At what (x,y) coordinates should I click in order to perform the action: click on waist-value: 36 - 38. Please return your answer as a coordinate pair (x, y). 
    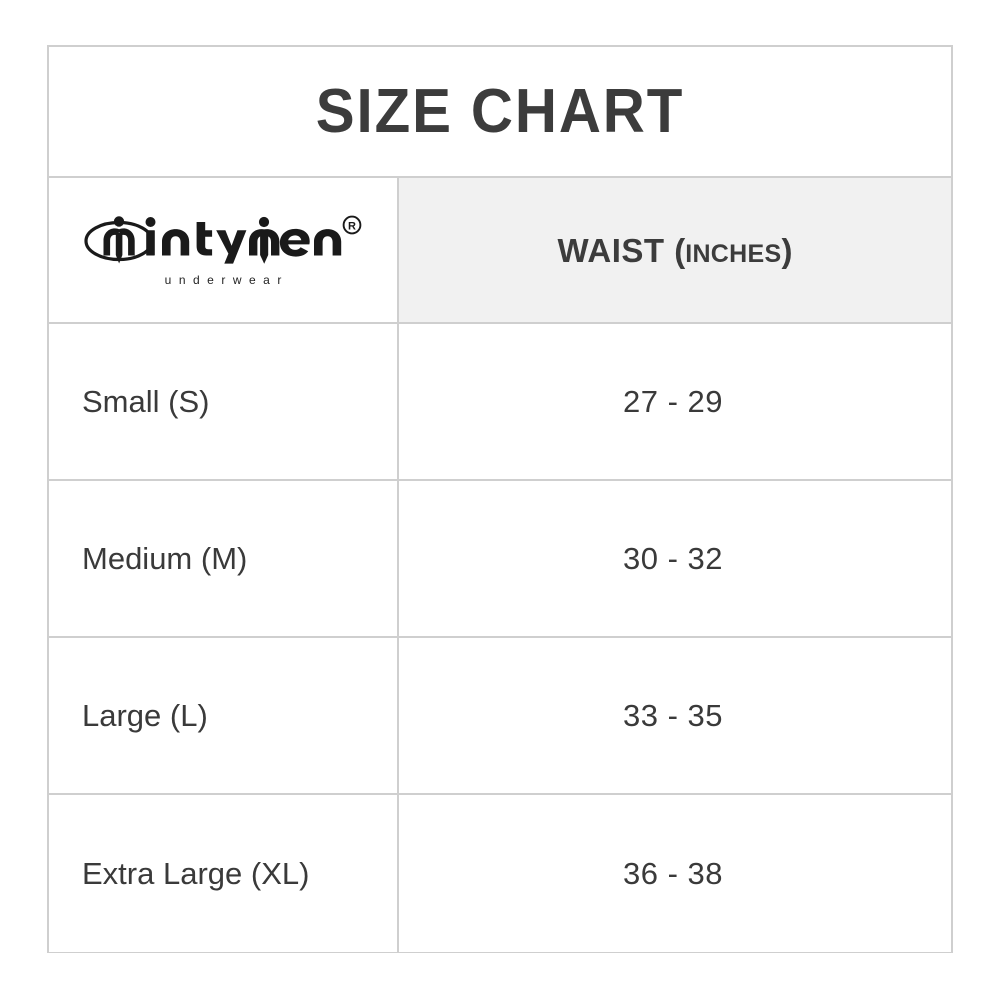
    Looking at the image, I should click on (672, 873).